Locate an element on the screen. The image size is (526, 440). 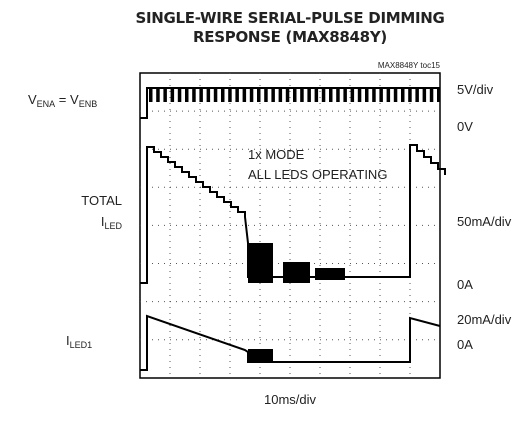
scale-label: 20mA/div is located at coordinates (484, 319).